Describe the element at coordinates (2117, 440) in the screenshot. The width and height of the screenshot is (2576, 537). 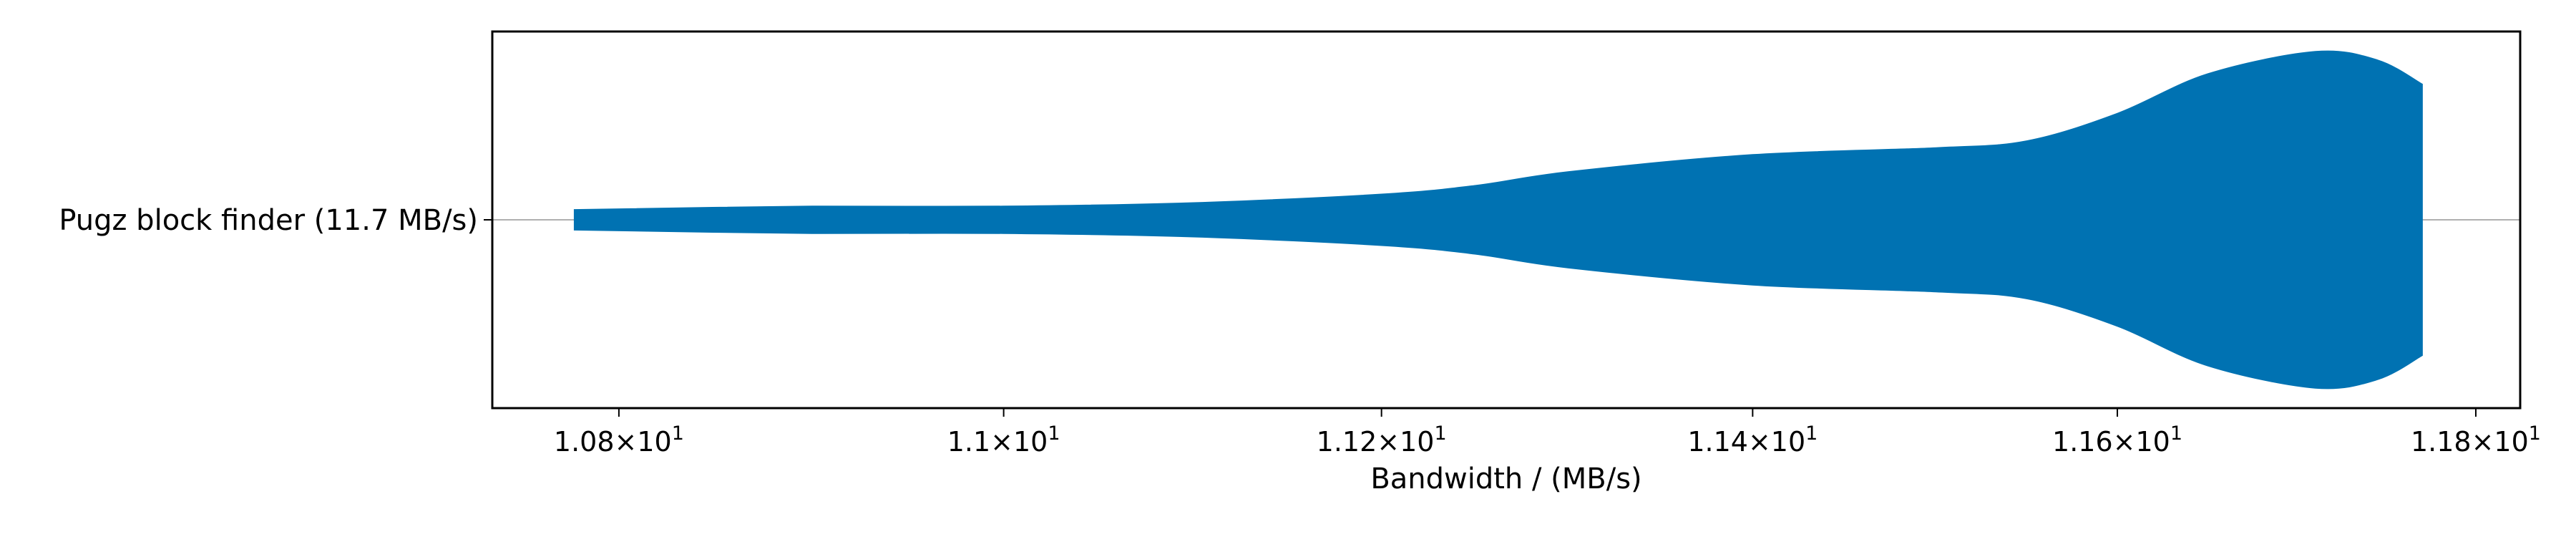
I see `x-tick-label: 1.16×101` at that location.